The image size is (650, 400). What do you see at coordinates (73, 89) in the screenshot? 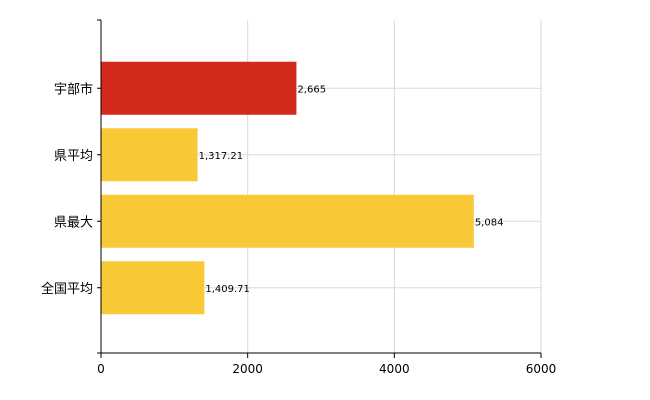
I see `category-label-0: 宇部市` at bounding box center [73, 89].